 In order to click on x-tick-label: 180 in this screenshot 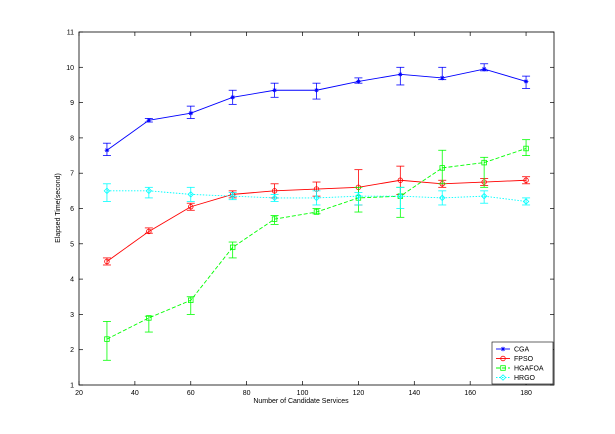, I will do `click(526, 393)`.